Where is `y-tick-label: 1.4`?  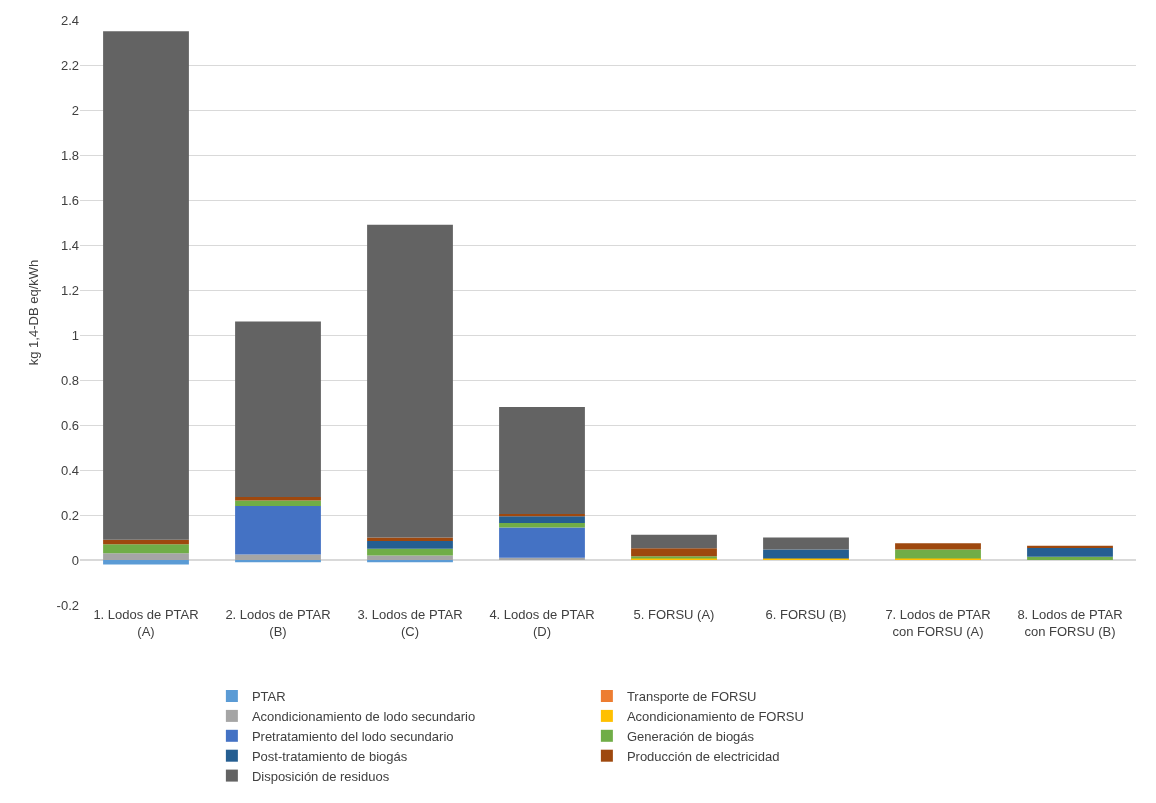
y-tick-label: 1.4 is located at coordinates (69, 245).